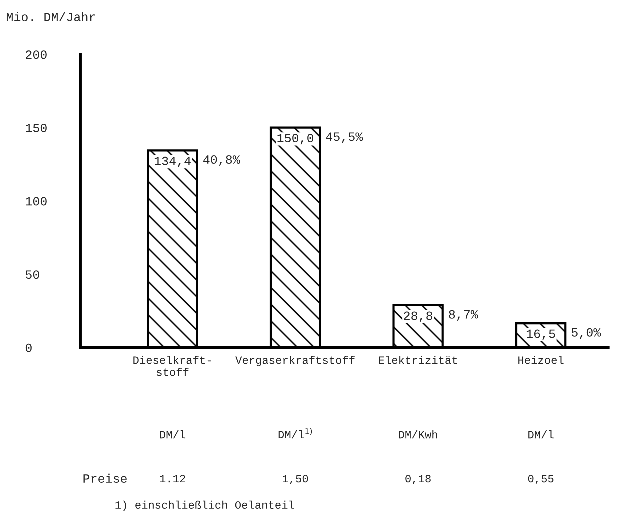 The width and height of the screenshot is (621, 519). Describe the element at coordinates (418, 360) in the screenshot. I see `x-tick-label: Elektrizität` at that location.